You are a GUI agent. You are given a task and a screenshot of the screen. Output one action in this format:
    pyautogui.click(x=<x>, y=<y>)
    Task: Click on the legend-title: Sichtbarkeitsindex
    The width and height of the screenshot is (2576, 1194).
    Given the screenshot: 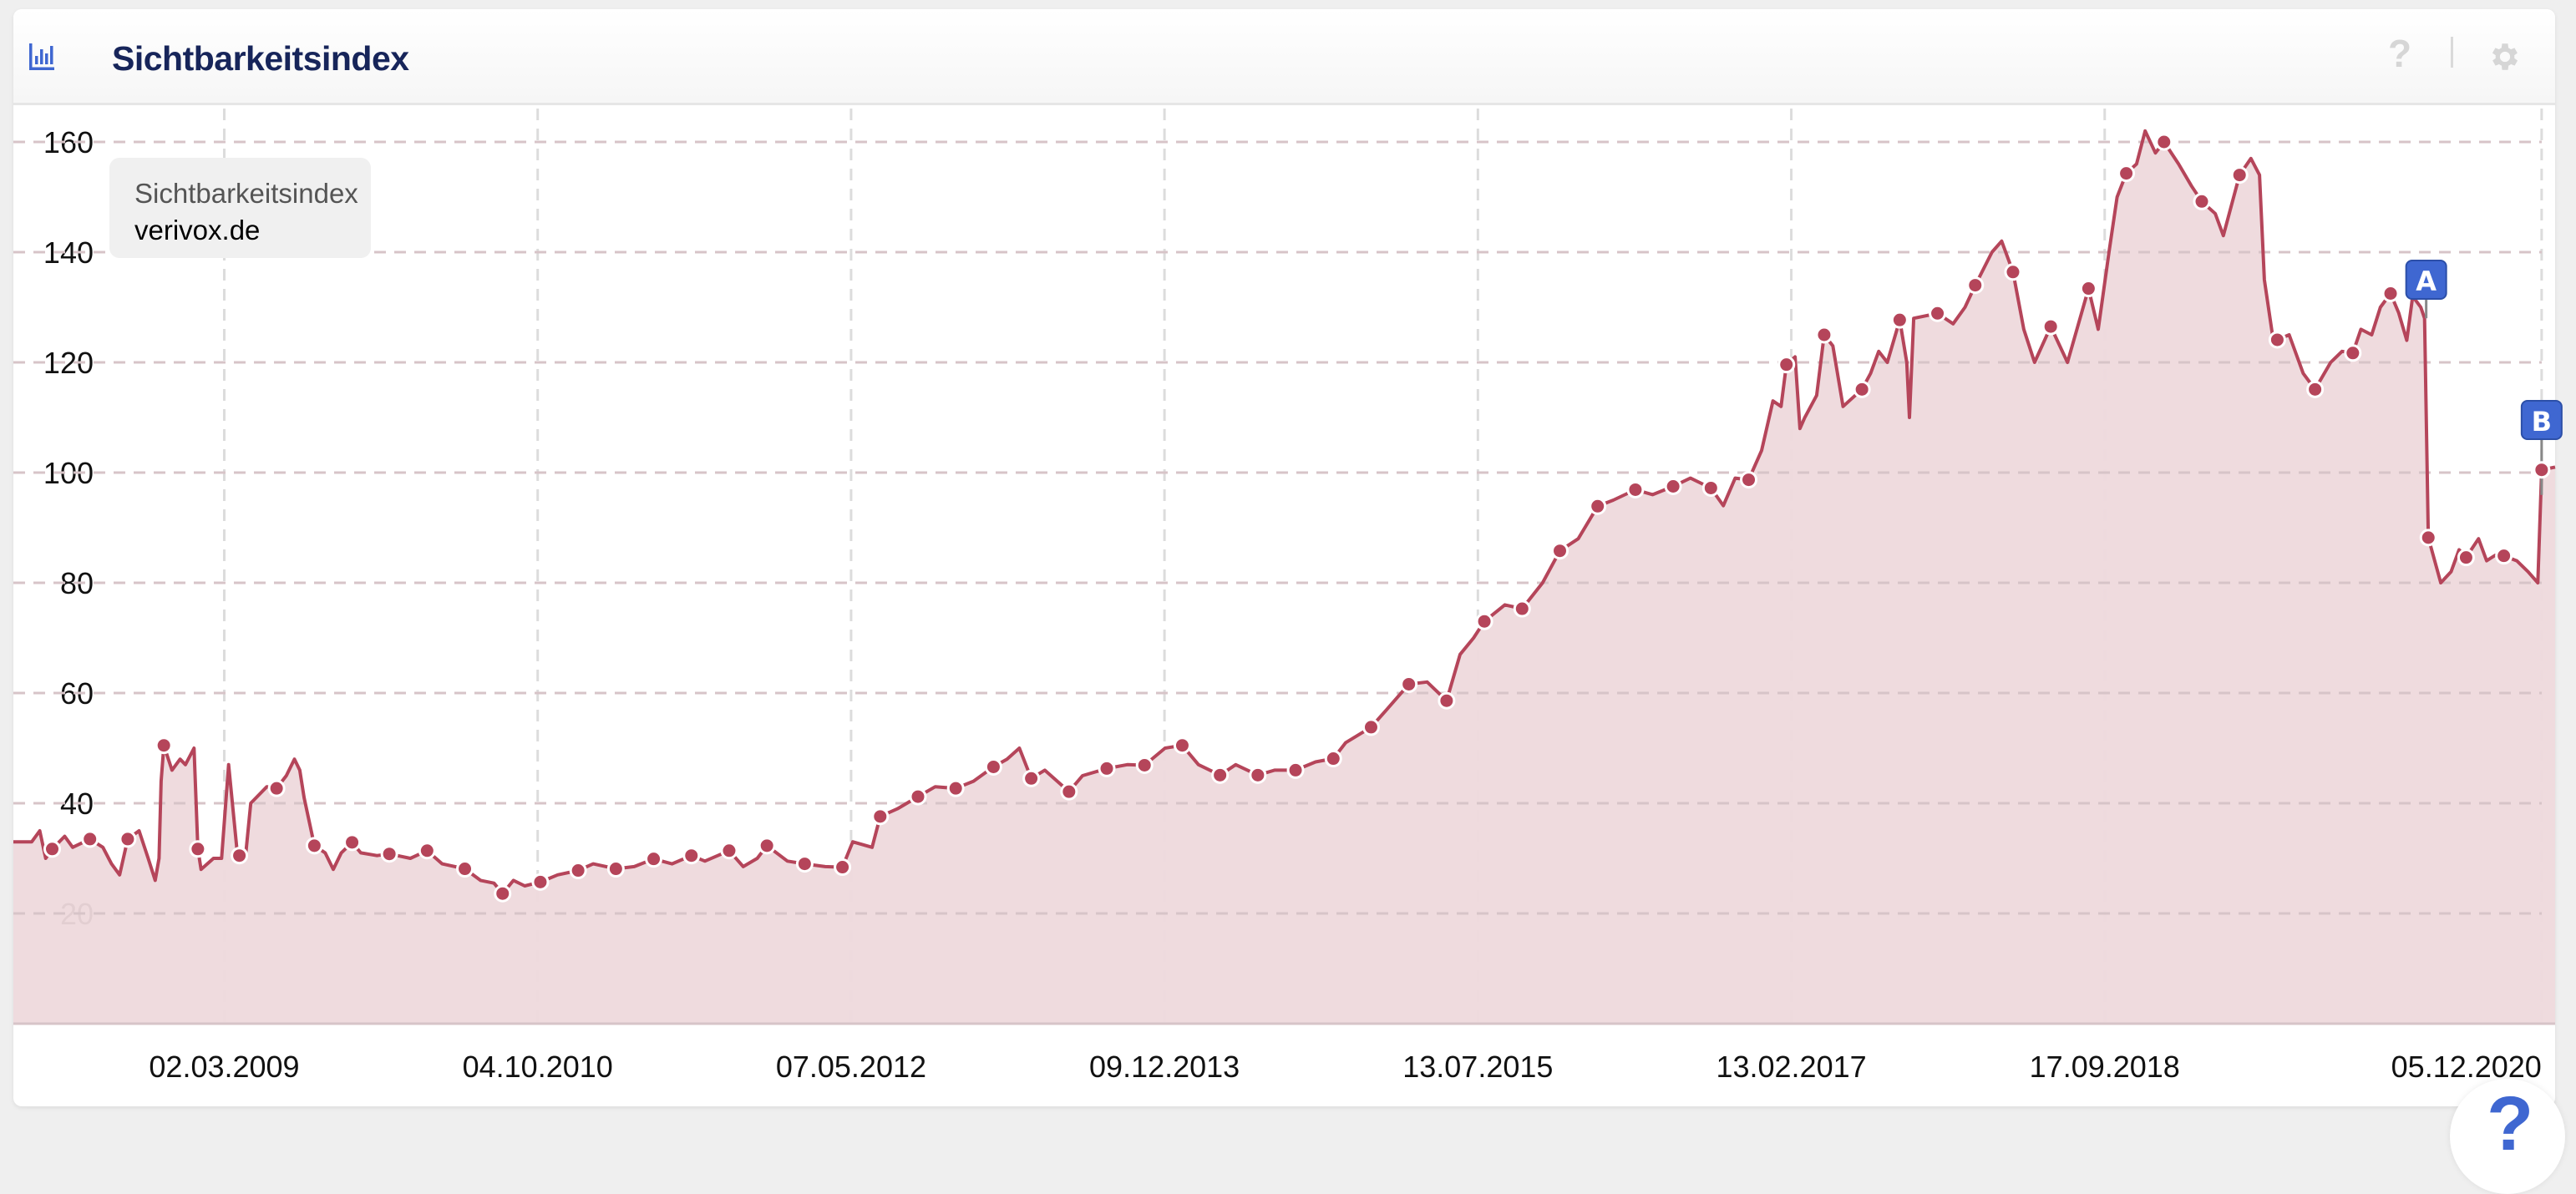 What is the action you would take?
    pyautogui.click(x=246, y=193)
    